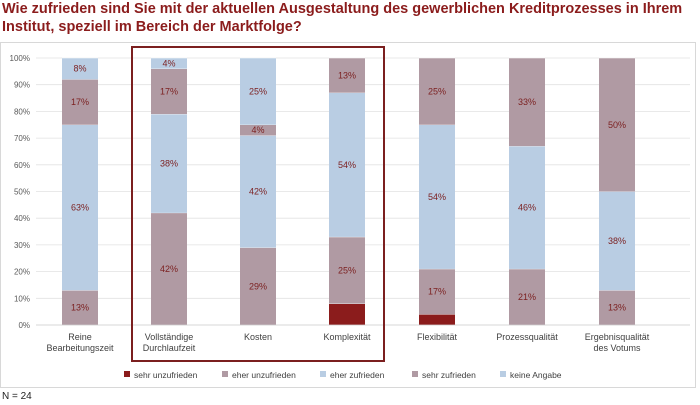 The width and height of the screenshot is (700, 405). Describe the element at coordinates (347, 337) in the screenshot. I see `x-tick-label: Komplexität` at that location.